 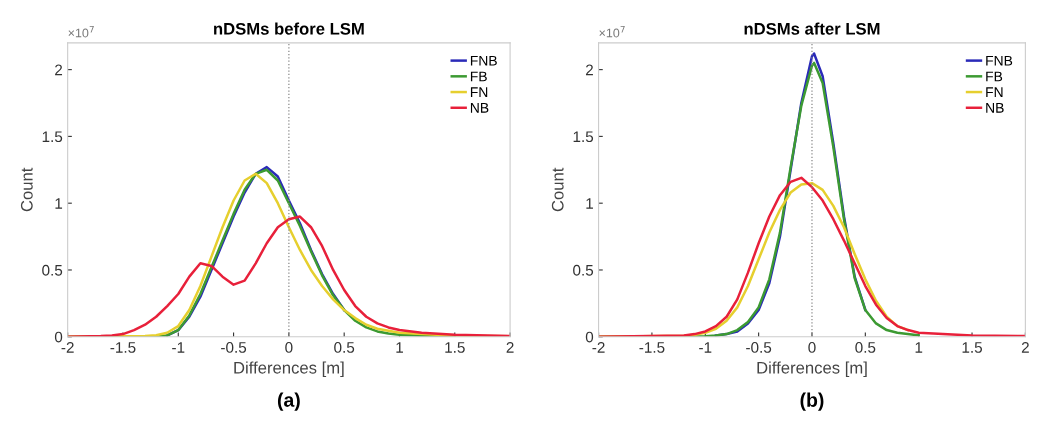 I want to click on text: (a), so click(x=288, y=401).